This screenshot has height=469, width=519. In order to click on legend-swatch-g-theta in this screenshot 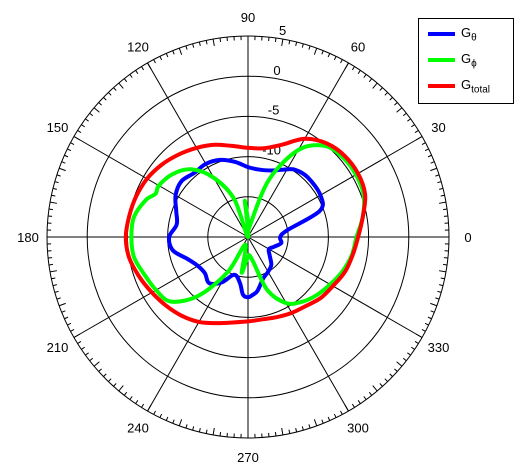, I will do `click(441, 34)`.